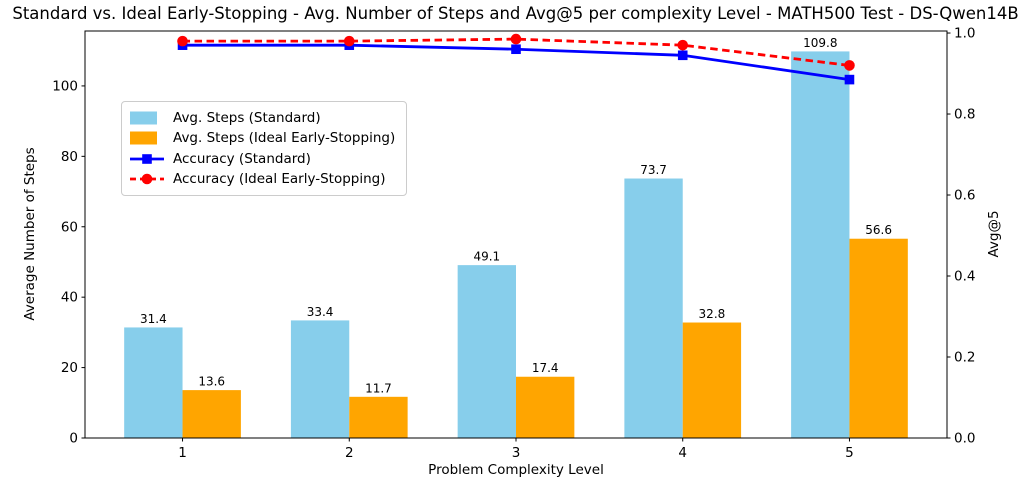 The height and width of the screenshot is (490, 1031). What do you see at coordinates (153, 319) in the screenshot?
I see `bar-value-label: 31.4` at bounding box center [153, 319].